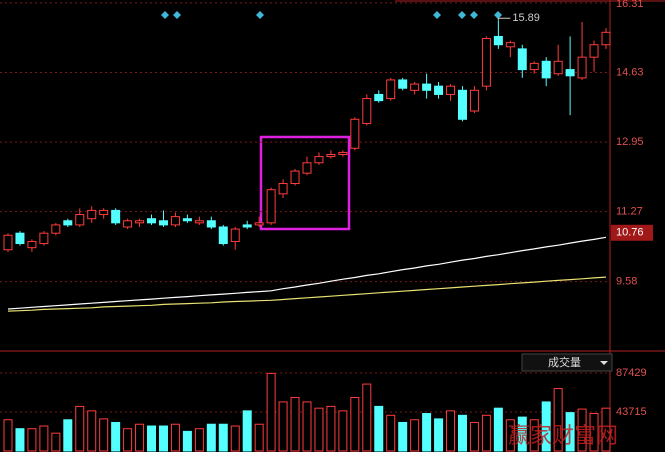  What do you see at coordinates (604, 363) in the screenshot?
I see `dropdown-arrow` at bounding box center [604, 363].